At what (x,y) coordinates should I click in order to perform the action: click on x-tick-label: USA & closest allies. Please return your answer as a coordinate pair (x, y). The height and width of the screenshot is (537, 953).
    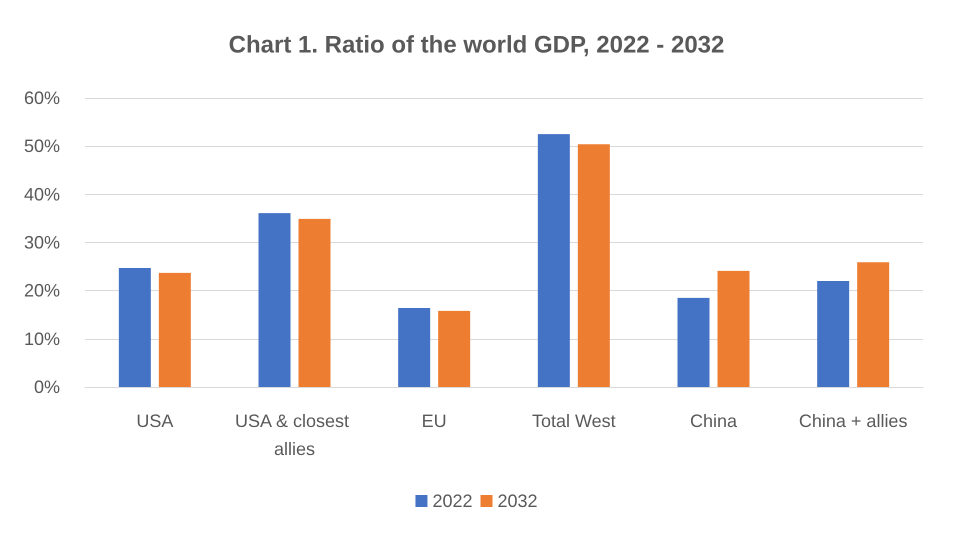
    Looking at the image, I should click on (294, 435).